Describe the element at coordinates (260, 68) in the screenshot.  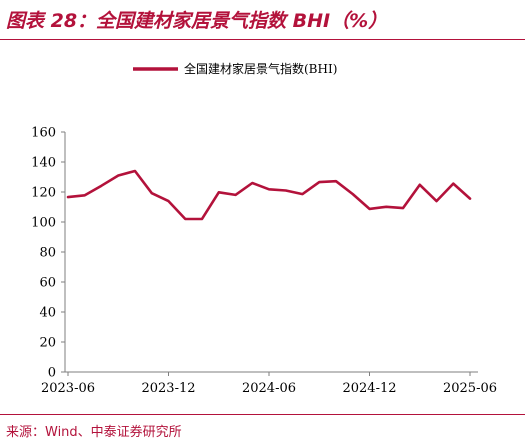
I see `legend-label: 全国建材家居景气指数(BHI)` at that location.